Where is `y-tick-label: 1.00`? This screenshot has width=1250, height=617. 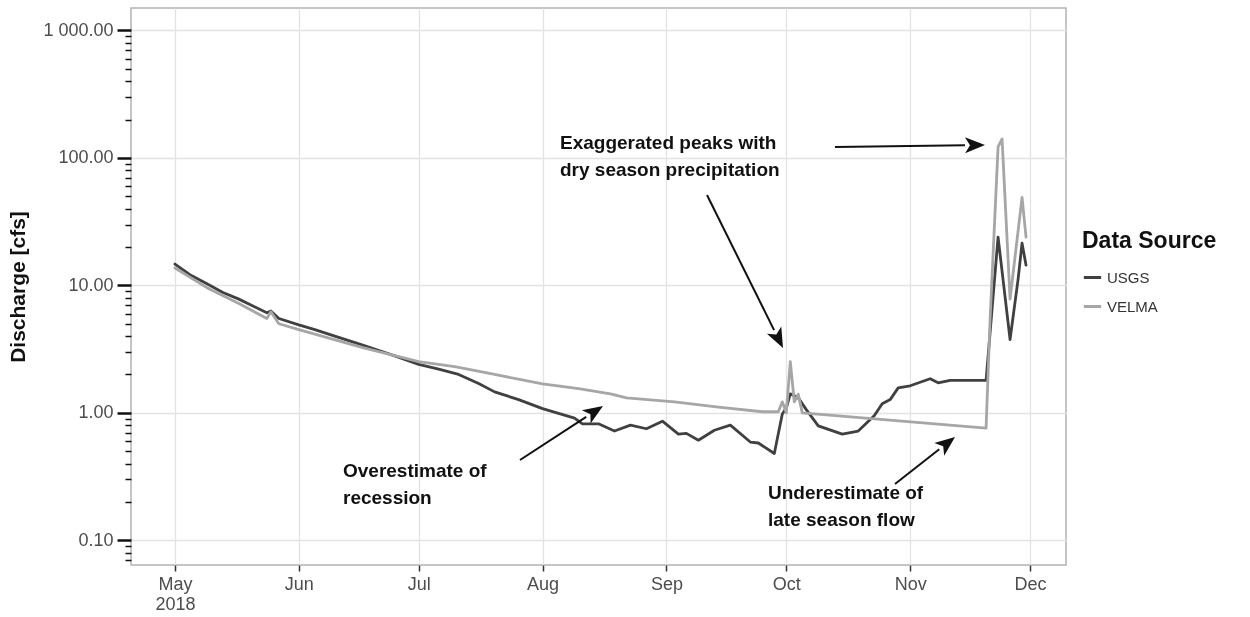 y-tick-label: 1.00 is located at coordinates (96, 412).